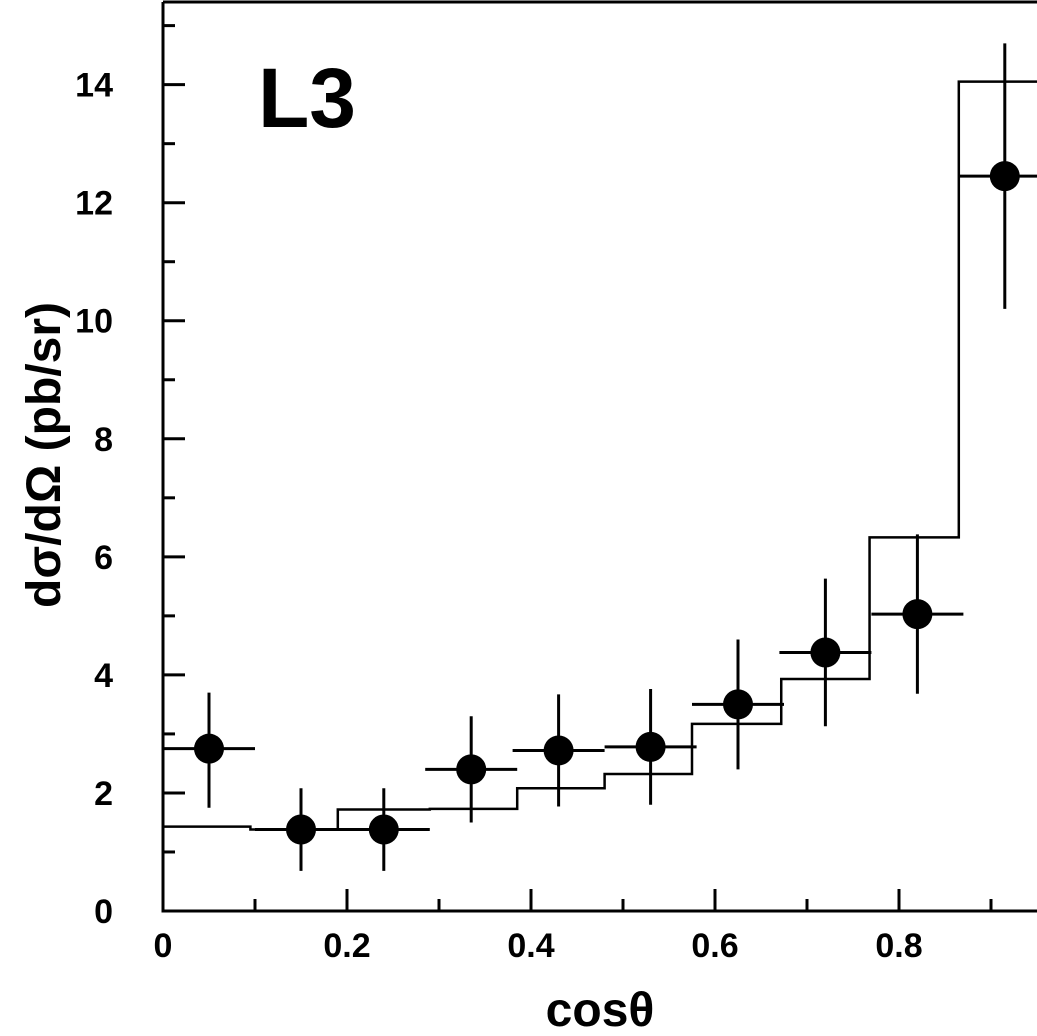  What do you see at coordinates (44, 455) in the screenshot?
I see `y-axis-title: dσ/dΩ (pb/sr)` at bounding box center [44, 455].